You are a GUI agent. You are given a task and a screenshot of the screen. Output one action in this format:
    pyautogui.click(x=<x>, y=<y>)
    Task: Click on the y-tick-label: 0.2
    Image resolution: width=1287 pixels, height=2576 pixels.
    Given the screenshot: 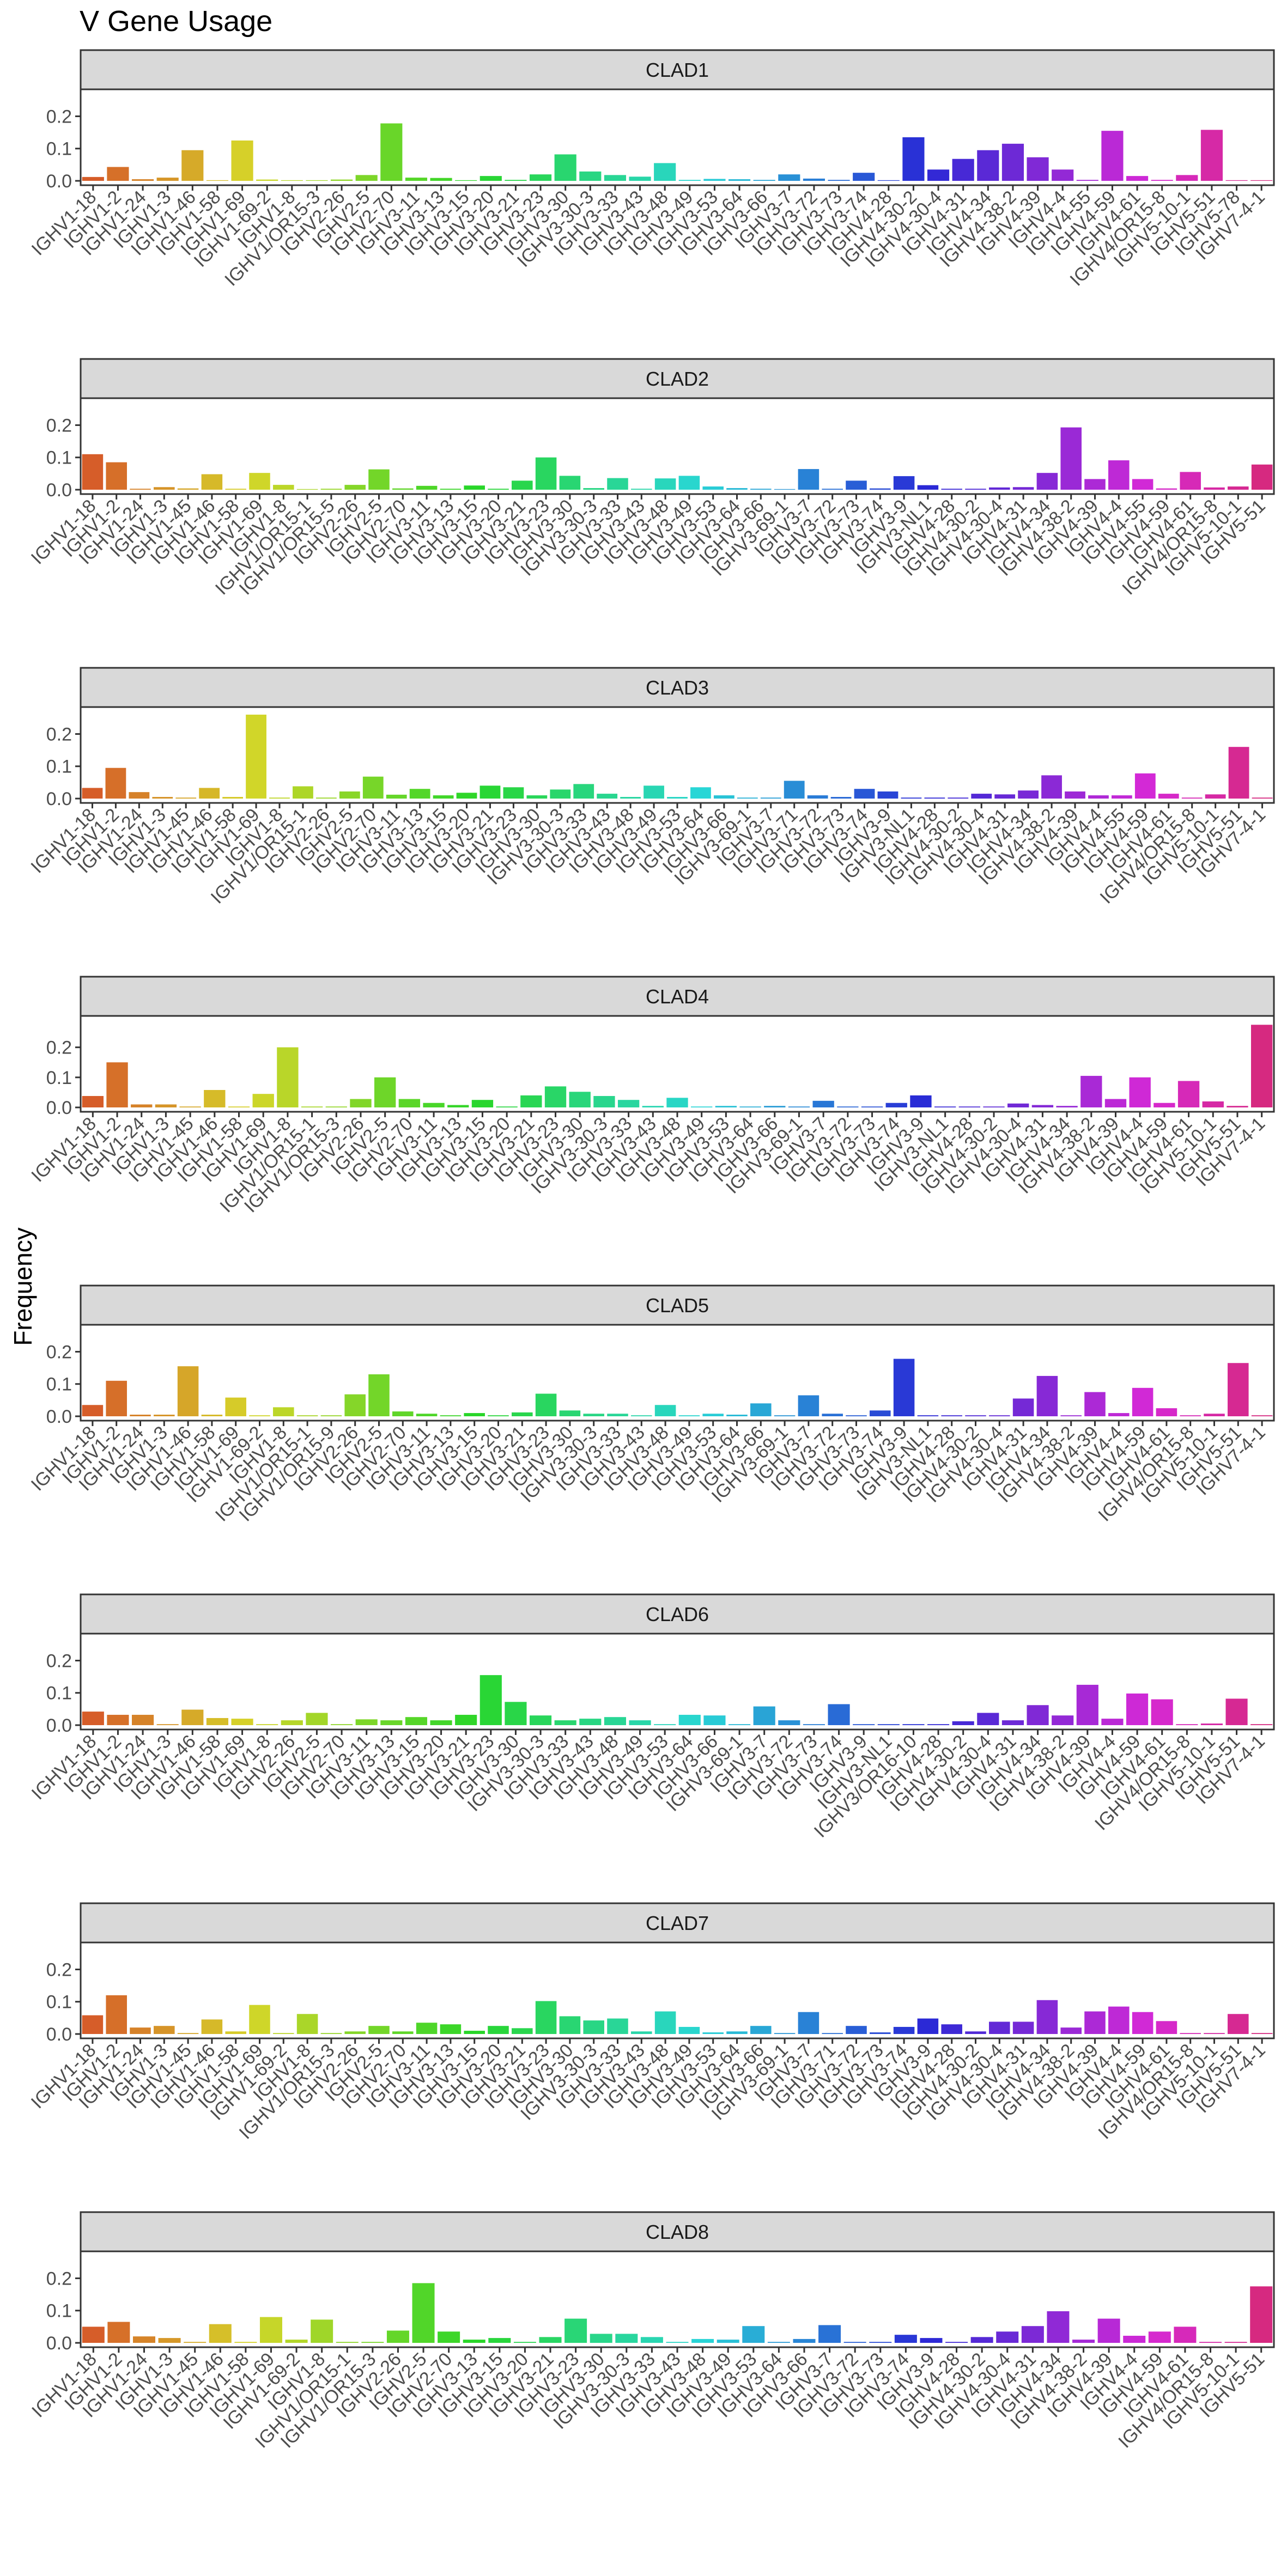 What is the action you would take?
    pyautogui.click(x=59, y=2278)
    